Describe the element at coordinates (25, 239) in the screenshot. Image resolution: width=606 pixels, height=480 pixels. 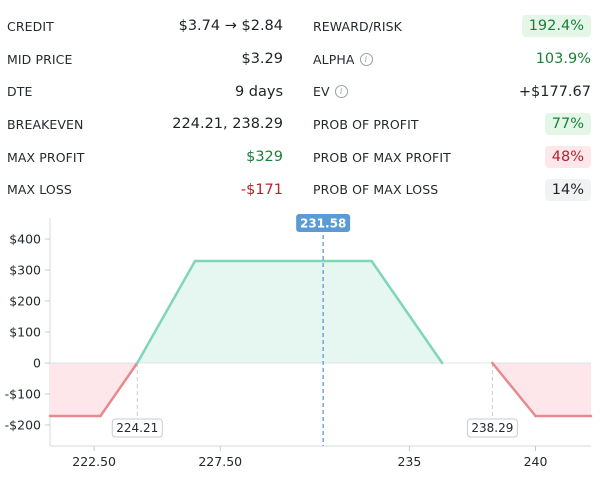
I see `y-tick-label: $400` at that location.